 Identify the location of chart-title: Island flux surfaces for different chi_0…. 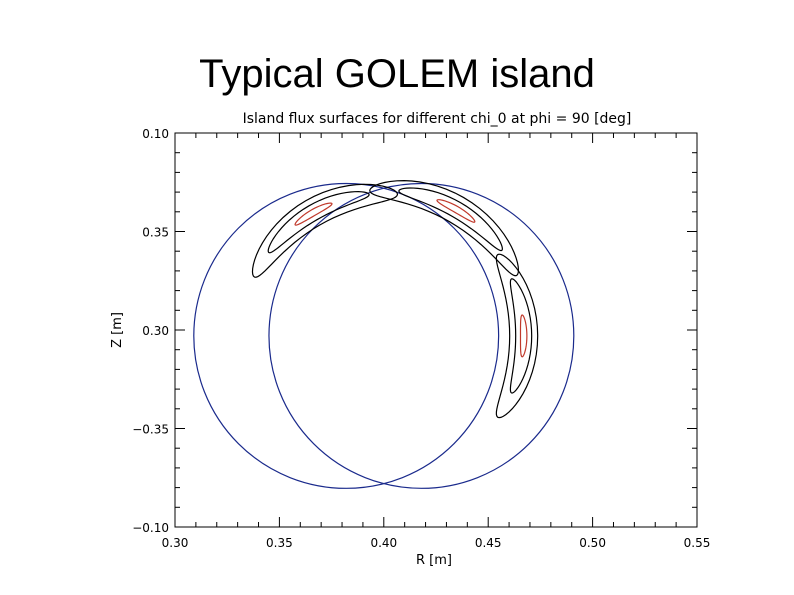
(437, 119).